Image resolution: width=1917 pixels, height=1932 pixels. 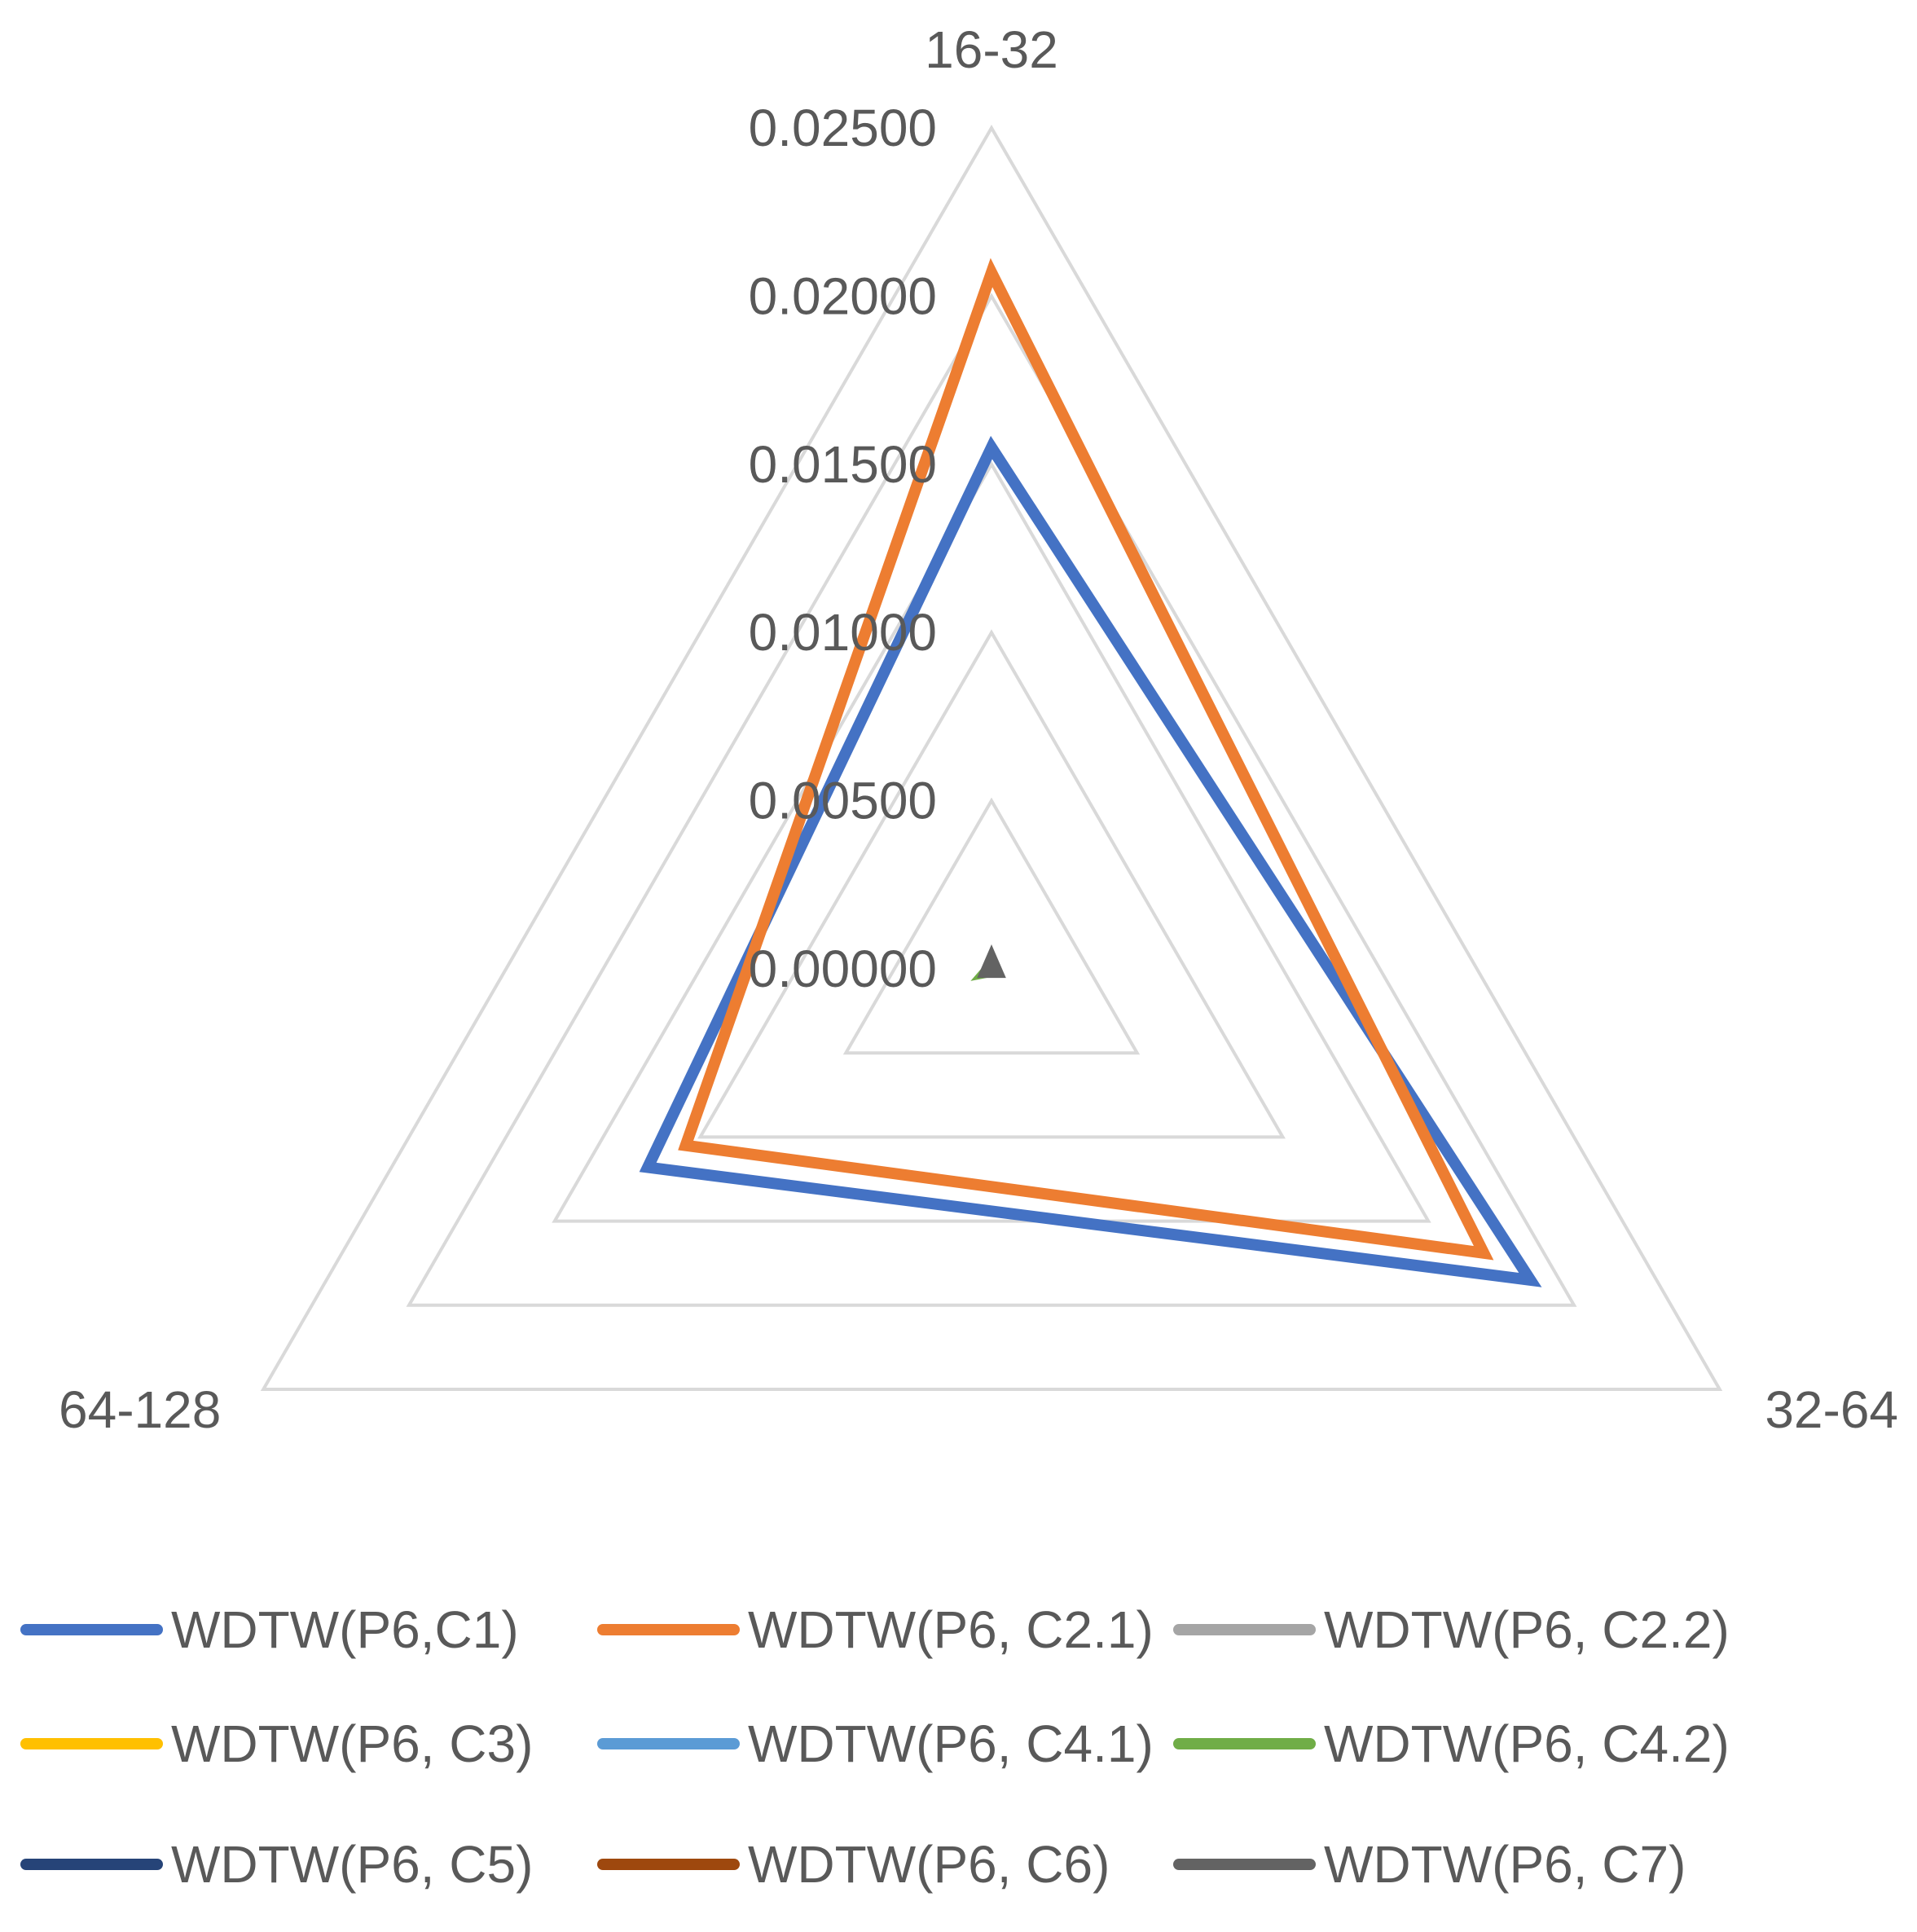 I want to click on axis-label-64-128: 64-128, so click(x=140, y=1409).